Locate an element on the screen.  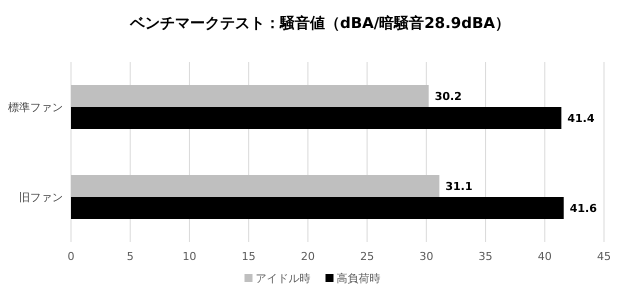
legend-label: 高負荷時 is located at coordinates (358, 278).